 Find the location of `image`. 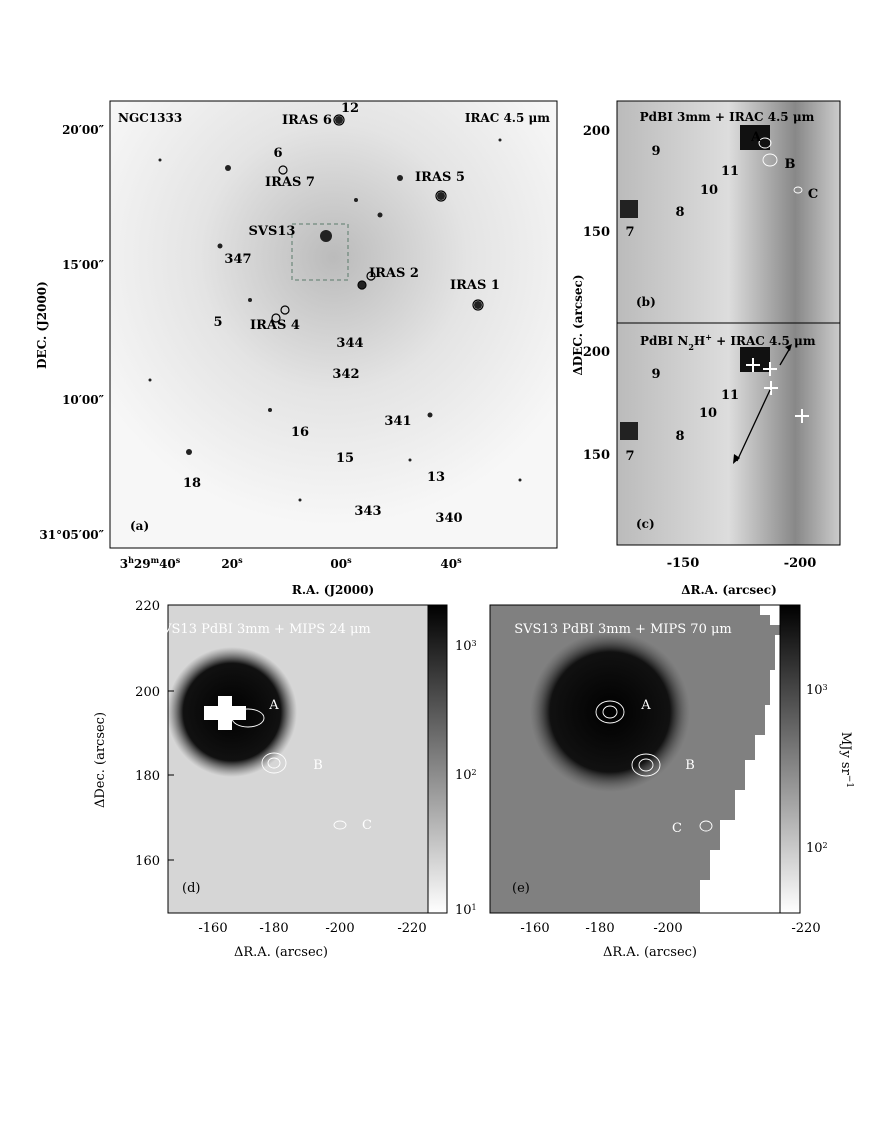

image is located at coordinates (728, 212).